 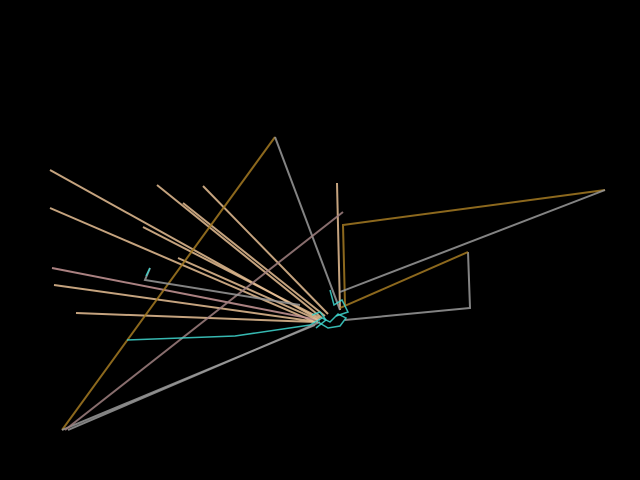 I want to click on cluster, so click(x=238, y=304).